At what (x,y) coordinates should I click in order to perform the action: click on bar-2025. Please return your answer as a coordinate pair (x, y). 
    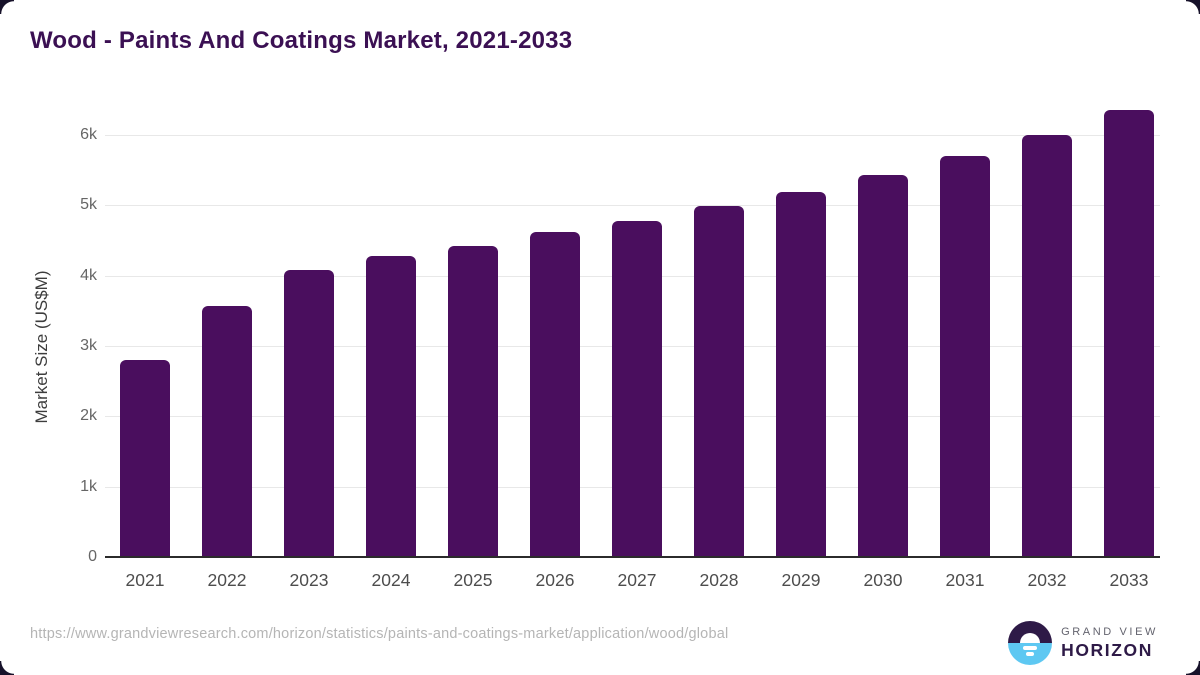
    Looking at the image, I should click on (473, 401).